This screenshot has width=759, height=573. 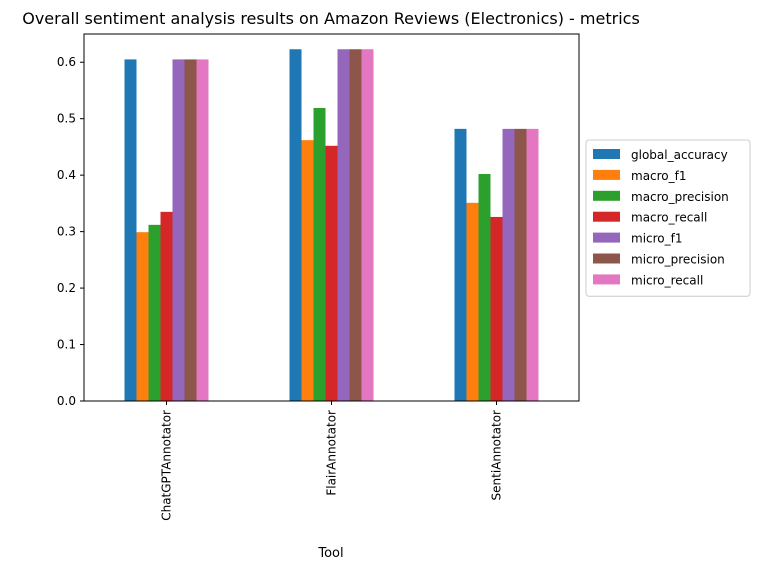 I want to click on y-tick-label: 0.6, so click(x=66, y=62).